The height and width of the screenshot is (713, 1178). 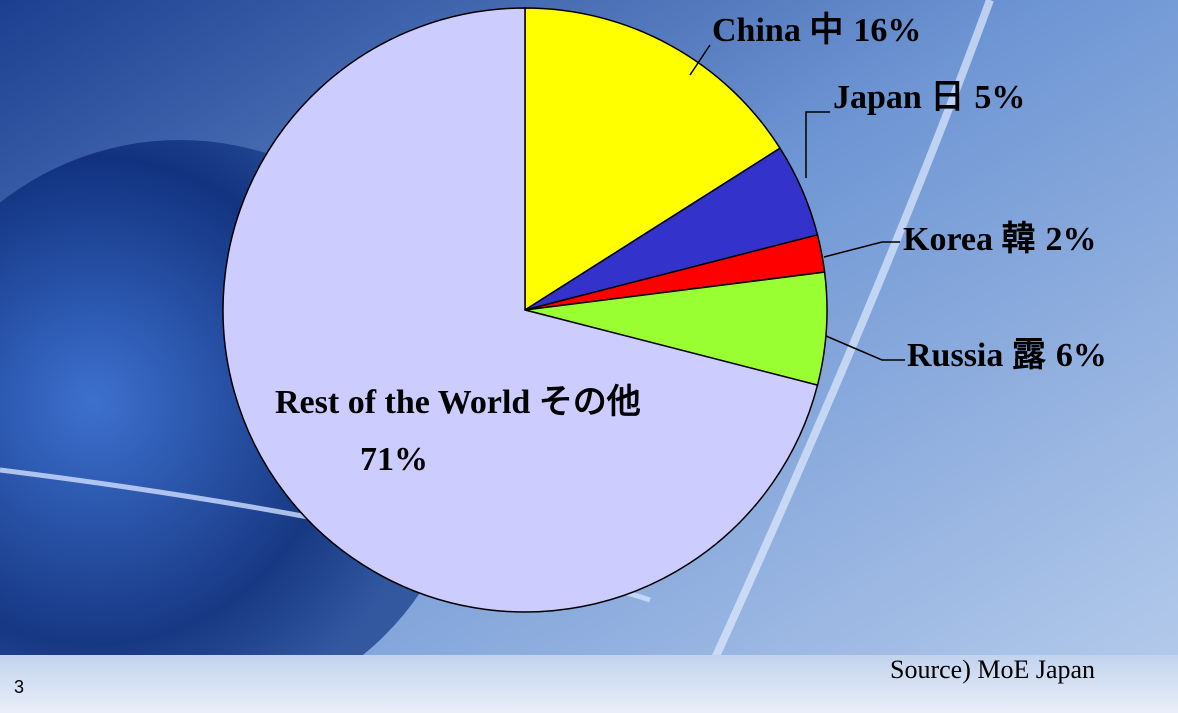 I want to click on footer-strip, so click(x=589, y=684).